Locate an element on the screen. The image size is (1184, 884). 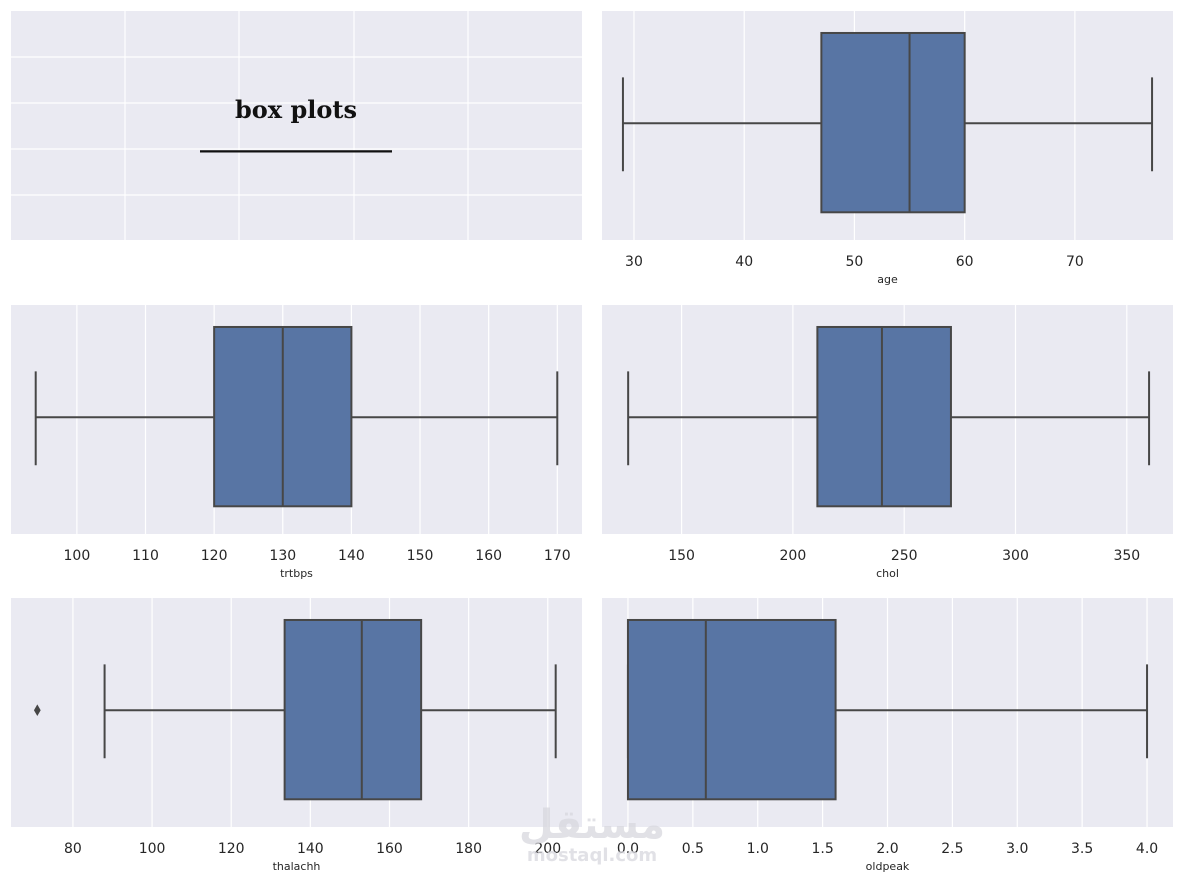
x-tick-label: 2.5 is located at coordinates (952, 849).